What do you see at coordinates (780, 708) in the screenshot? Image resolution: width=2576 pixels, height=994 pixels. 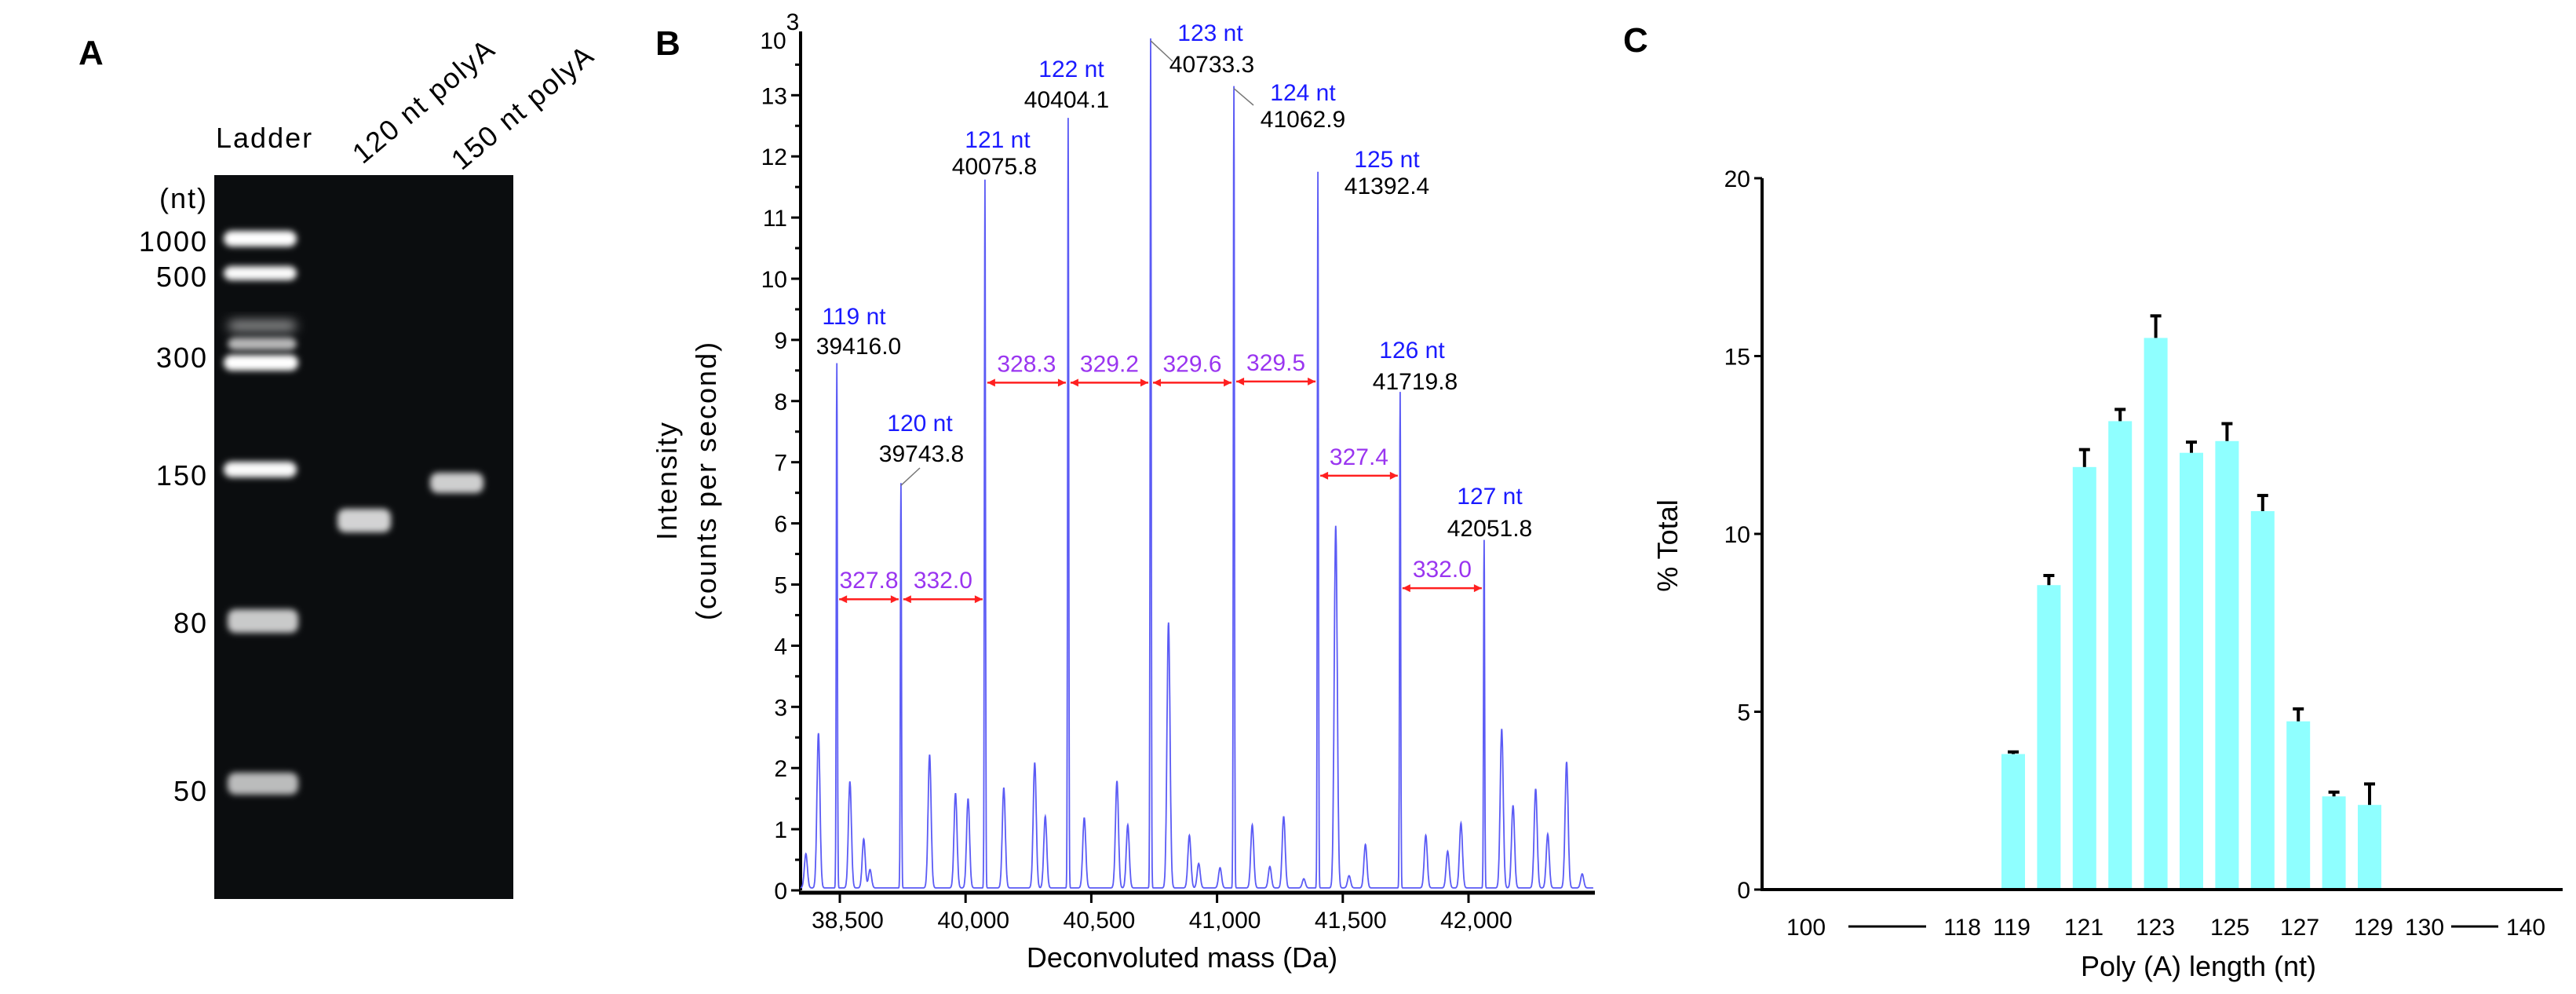 I see `y-tick-label: 3` at bounding box center [780, 708].